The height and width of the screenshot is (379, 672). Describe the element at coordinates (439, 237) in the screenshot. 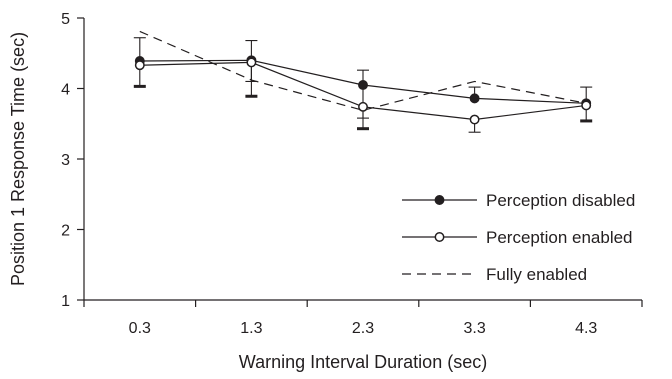

I see `legend-perception-enabled-marker` at that location.